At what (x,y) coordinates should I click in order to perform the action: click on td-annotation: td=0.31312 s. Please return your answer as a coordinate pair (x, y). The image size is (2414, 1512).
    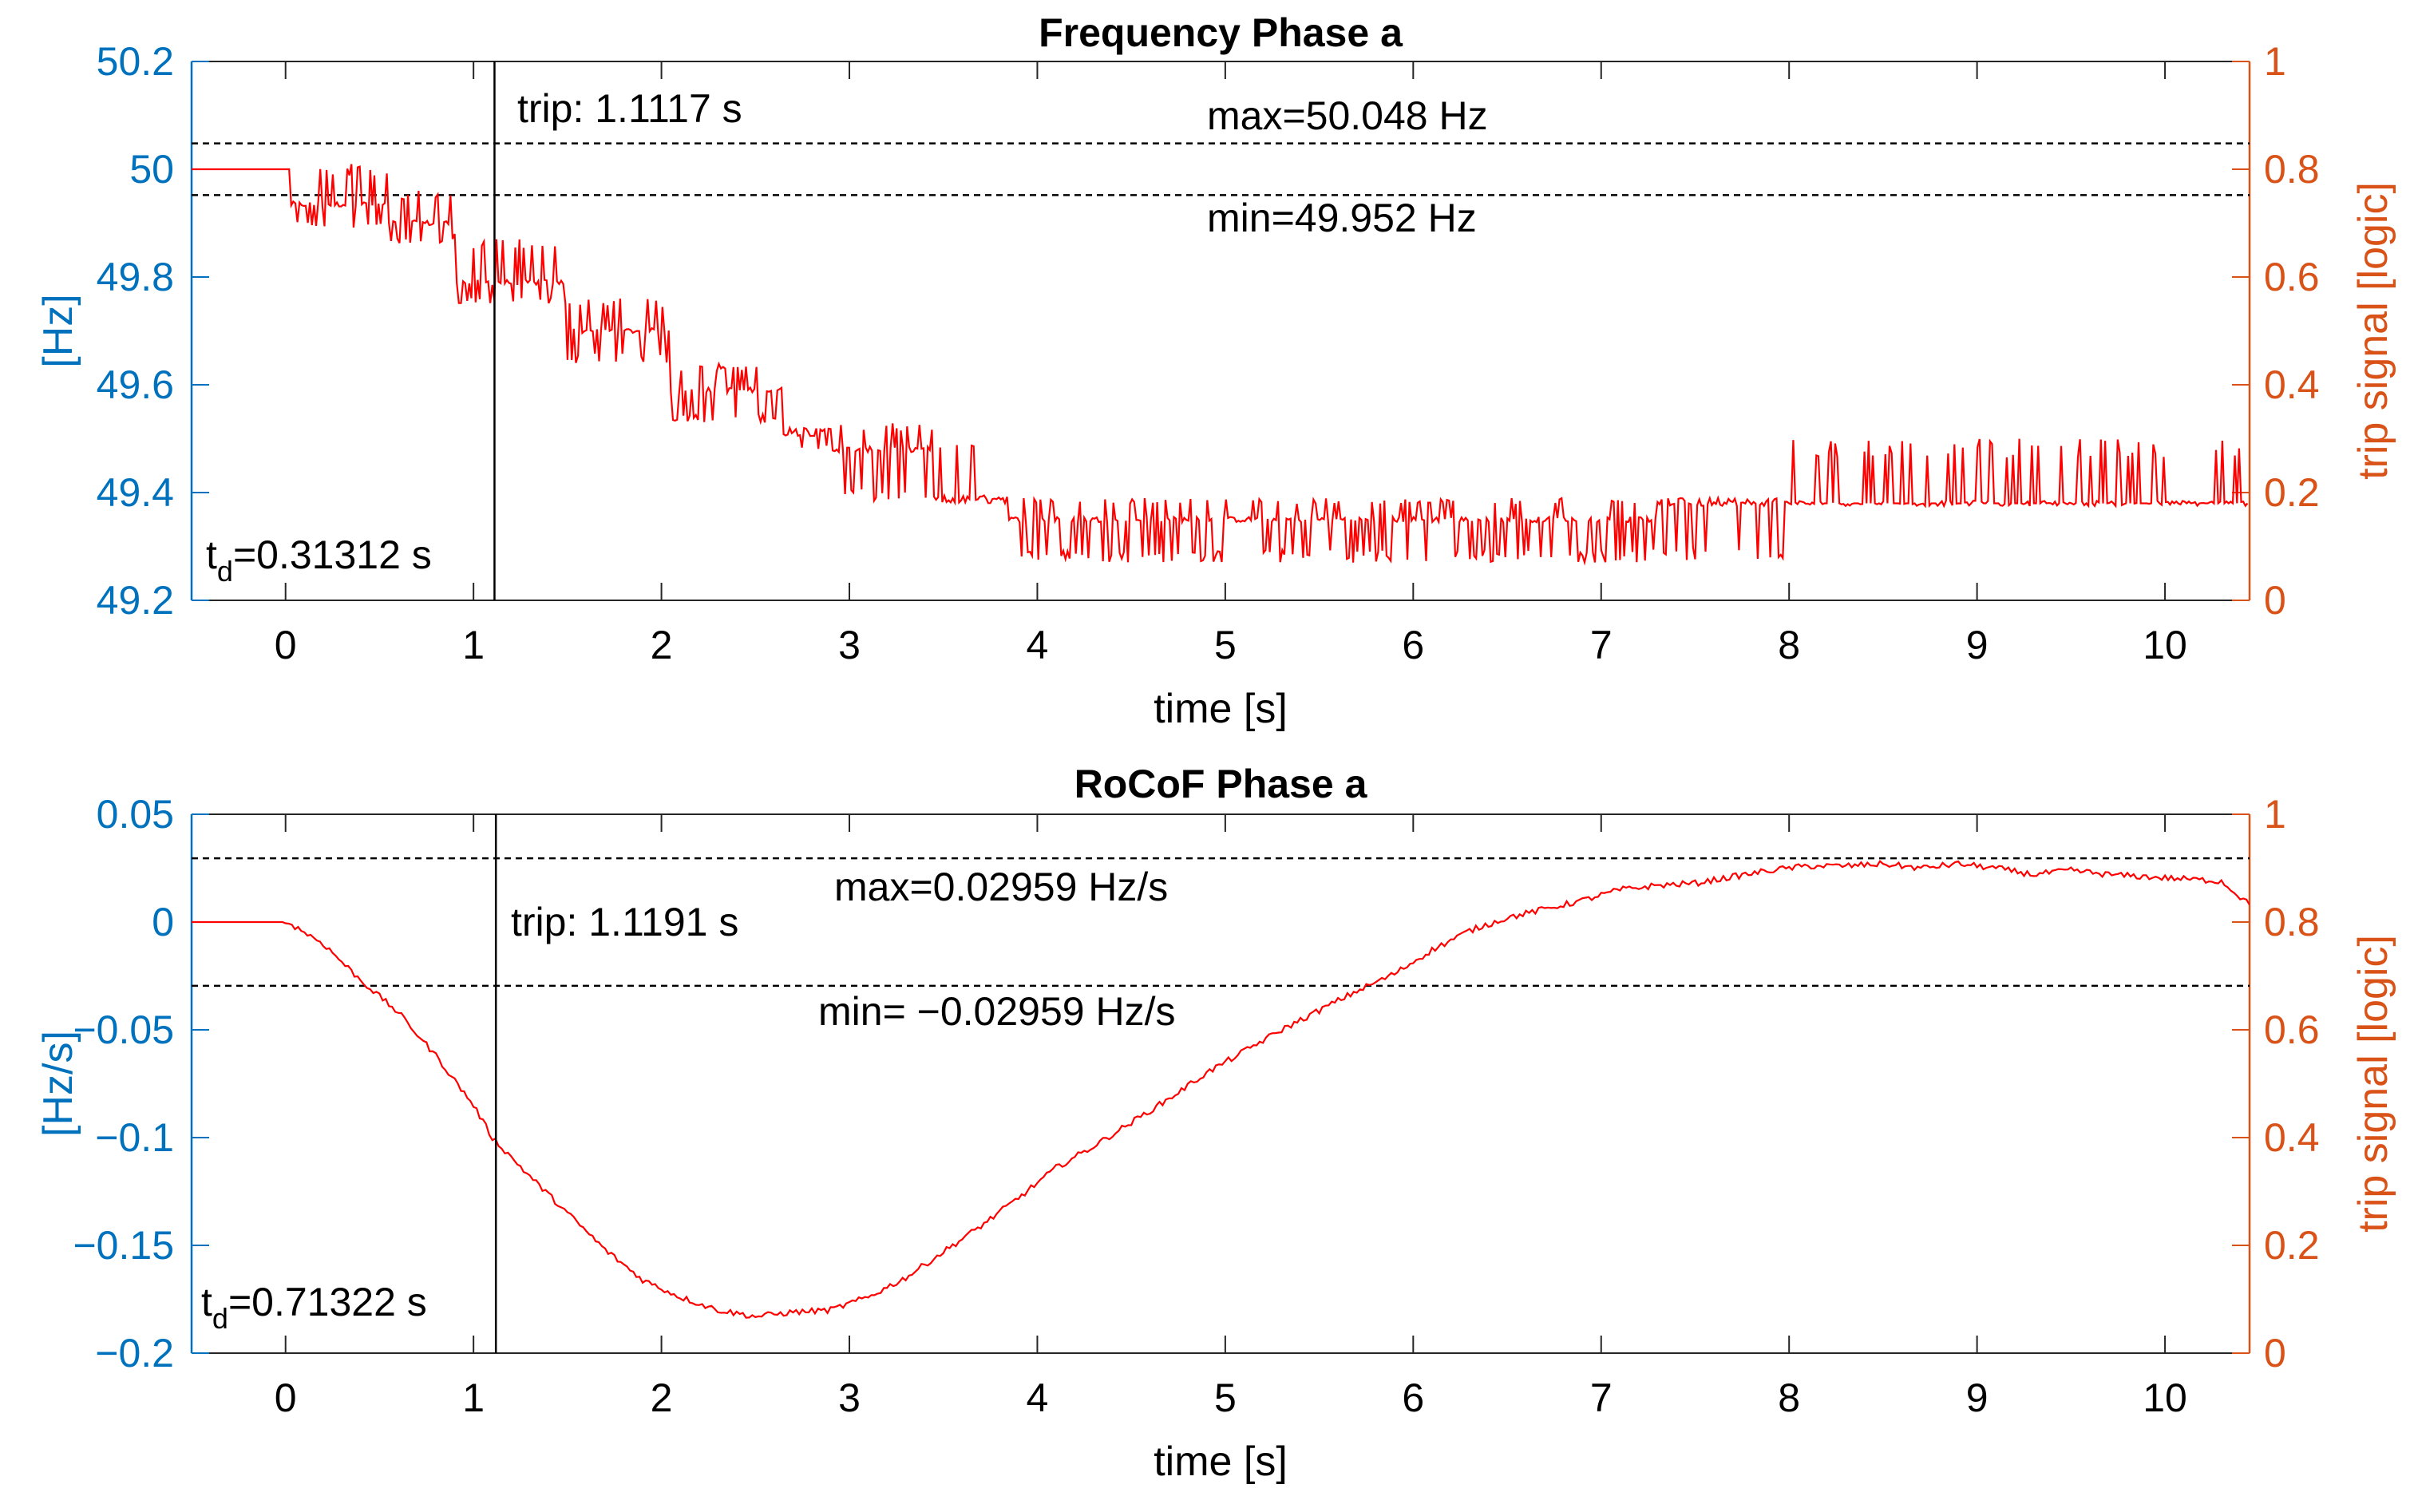
    Looking at the image, I should click on (319, 560).